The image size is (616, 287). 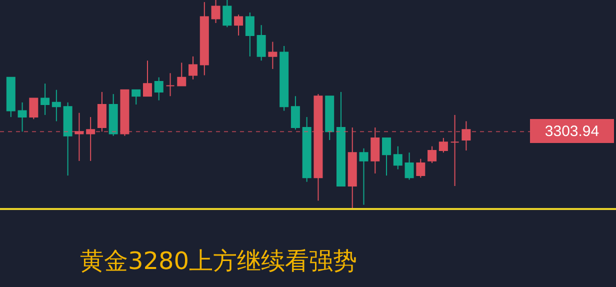 I want to click on text: 3303.94, so click(x=572, y=131).